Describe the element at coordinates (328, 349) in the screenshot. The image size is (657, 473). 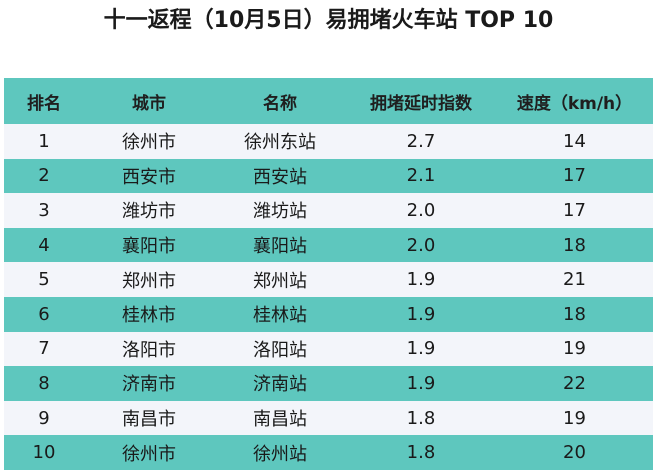
I see `table-row: 7 洛阳市 洛阳站 1.9 19` at that location.